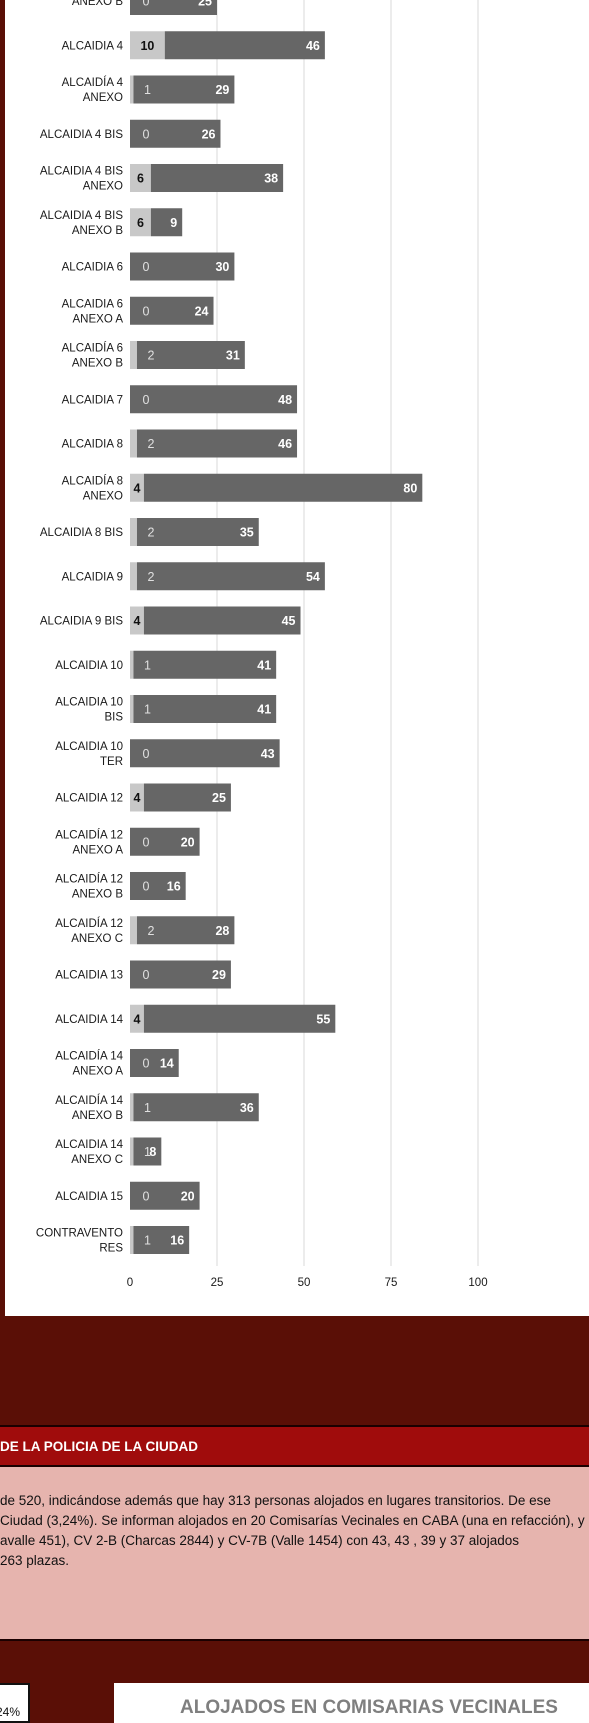 This screenshot has width=589, height=1723. I want to click on category-label: ALCAIDIA 4, so click(93, 46).